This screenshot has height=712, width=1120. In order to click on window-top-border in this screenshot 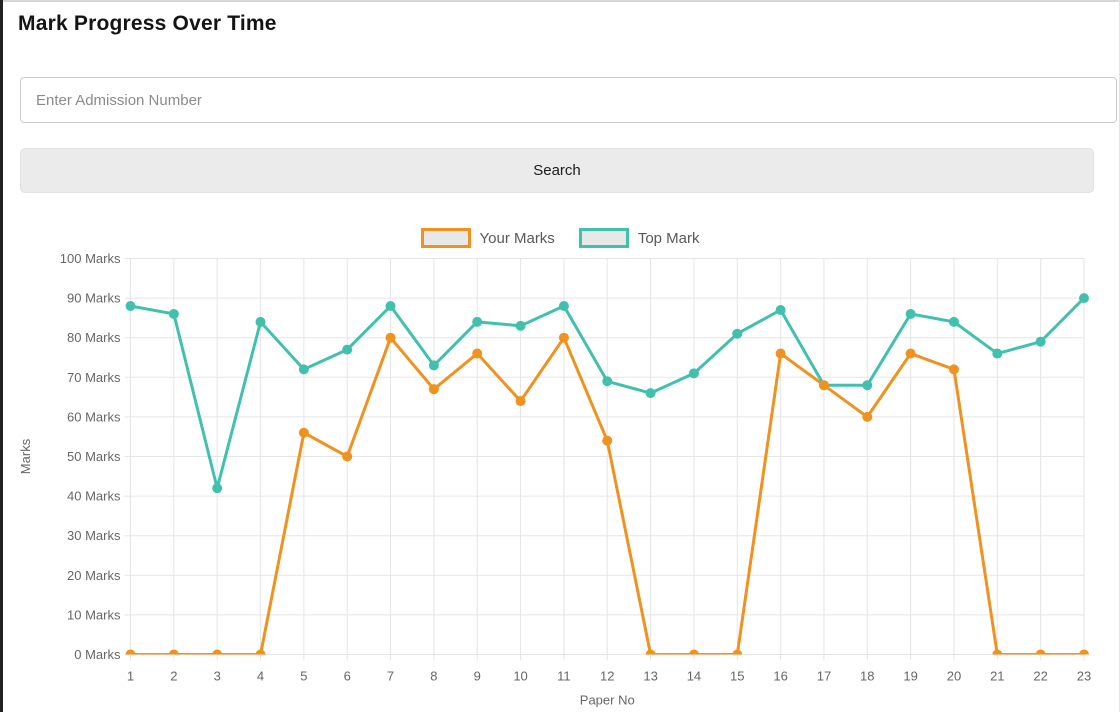, I will do `click(560, 1)`.